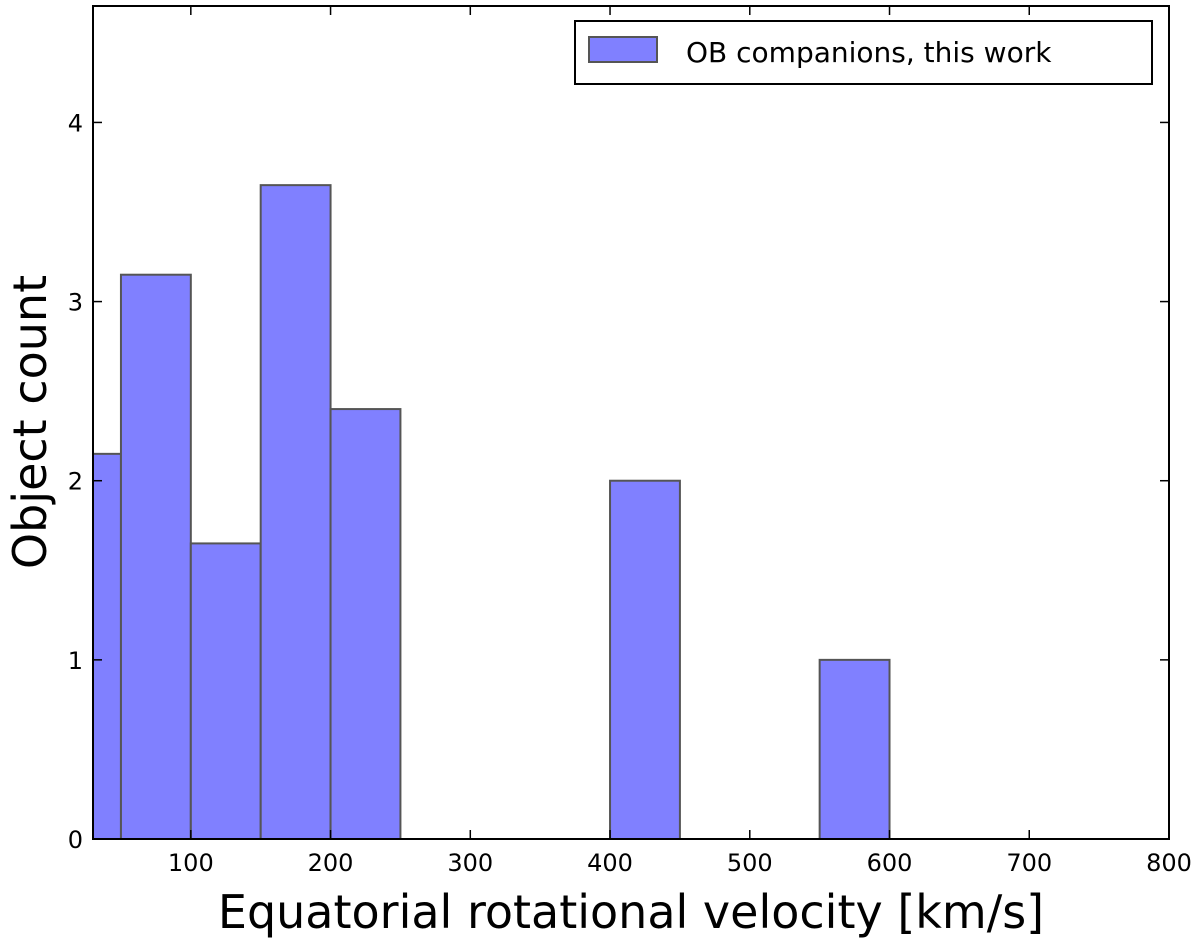  Describe the element at coordinates (470, 863) in the screenshot. I see `x-tick-label-300: 300` at that location.